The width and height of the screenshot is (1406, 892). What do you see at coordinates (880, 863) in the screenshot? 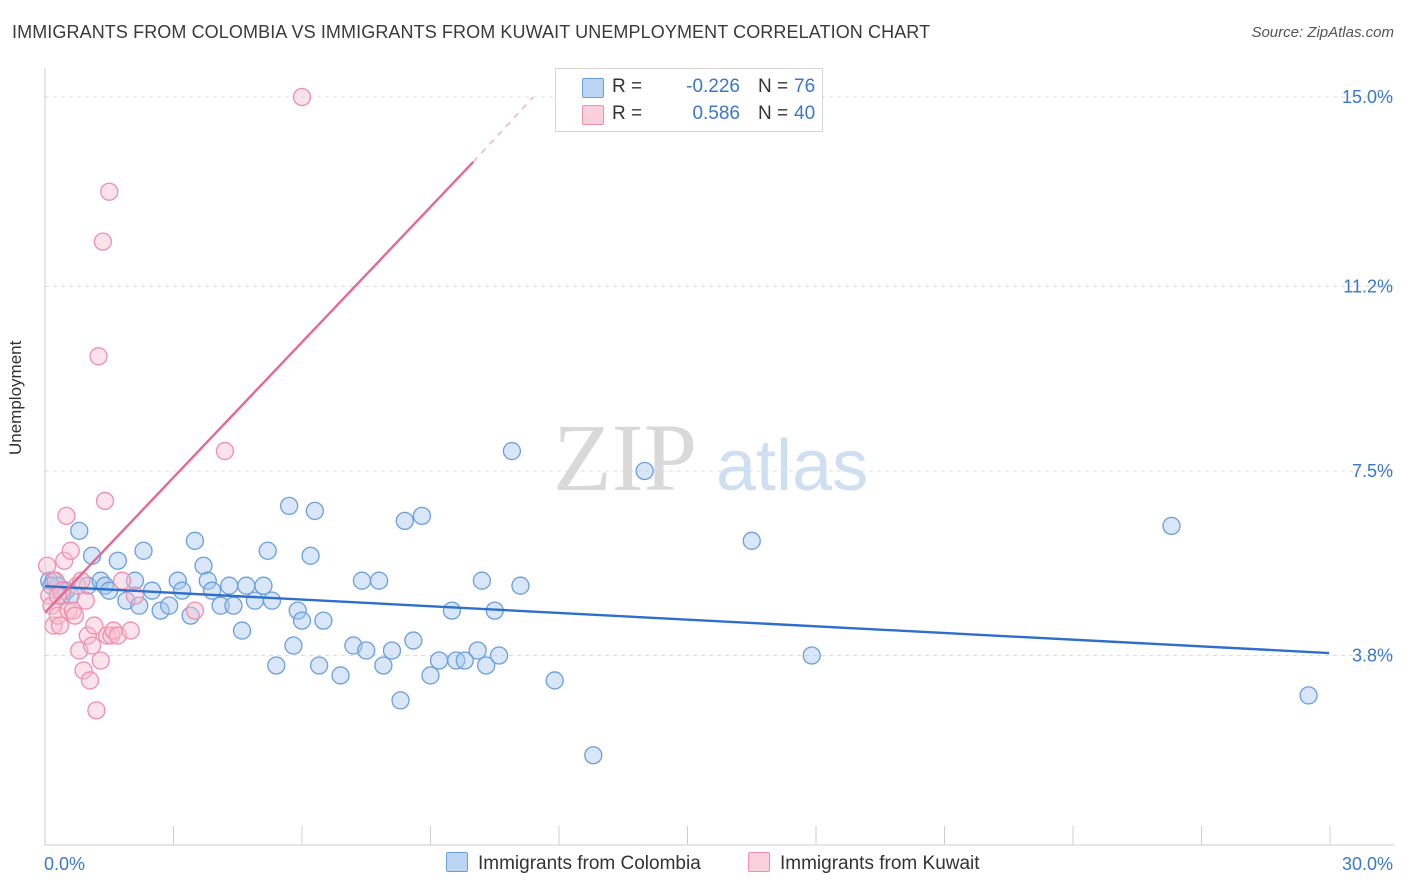
I see `bottom-legend-label-kuwait: Immigrants from Kuwait` at bounding box center [880, 863].